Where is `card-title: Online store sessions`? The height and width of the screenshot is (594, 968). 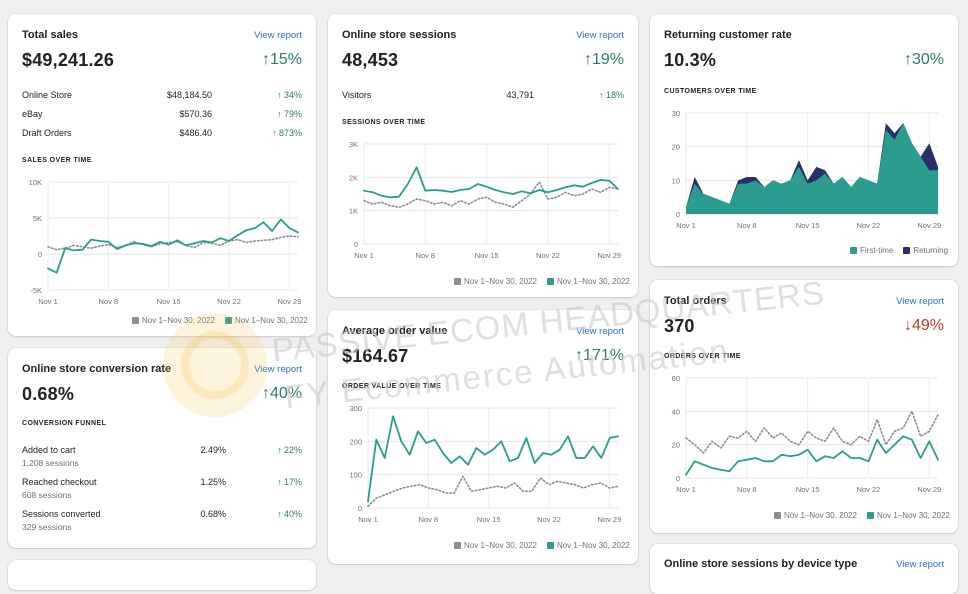
card-title: Online store sessions is located at coordinates (399, 35).